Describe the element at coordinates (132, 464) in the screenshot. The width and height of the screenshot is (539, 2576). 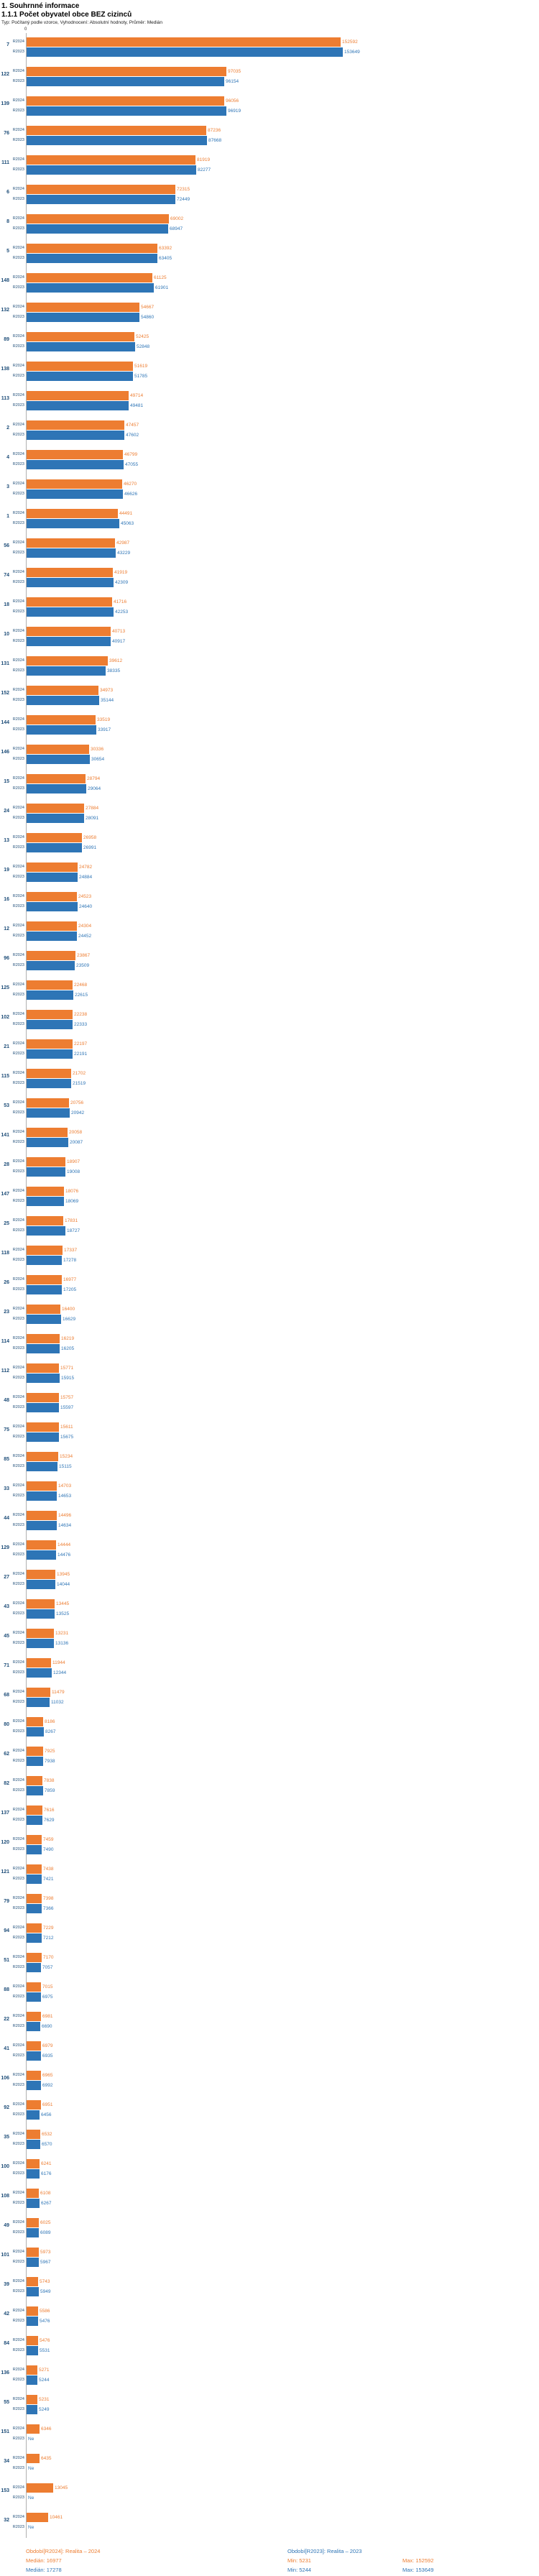
I see `bar-value: 47055` at that location.